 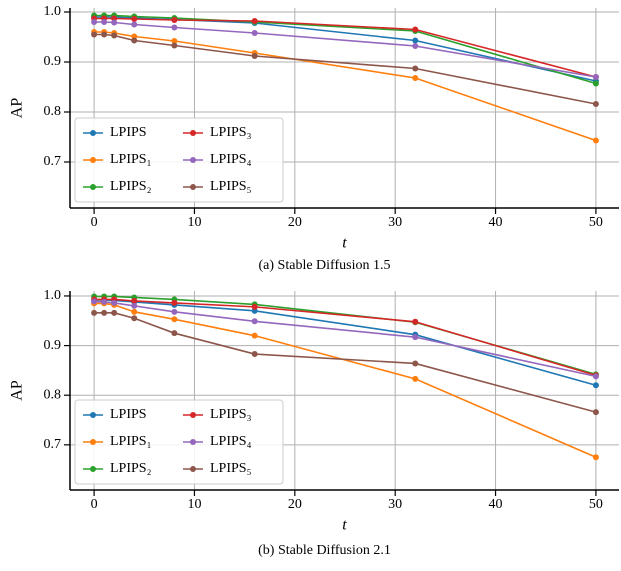 I want to click on y-tick-label: 0.8, so click(x=53, y=394).